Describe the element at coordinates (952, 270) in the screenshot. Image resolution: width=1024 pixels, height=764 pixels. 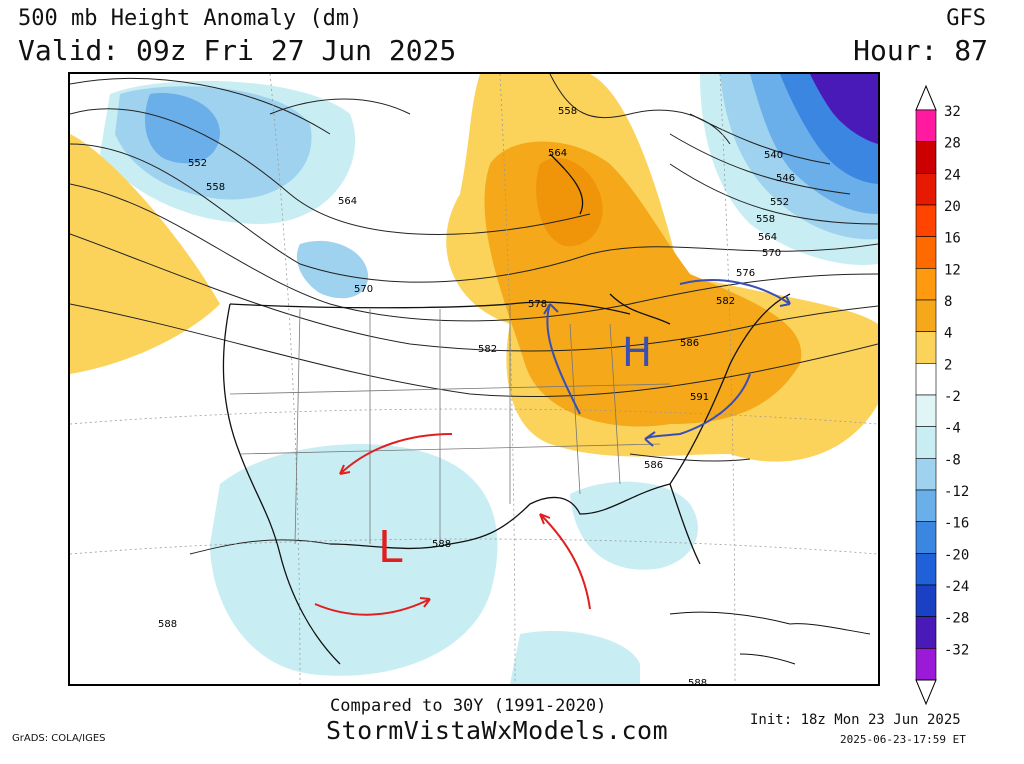
I see `scale-label: 12` at that location.